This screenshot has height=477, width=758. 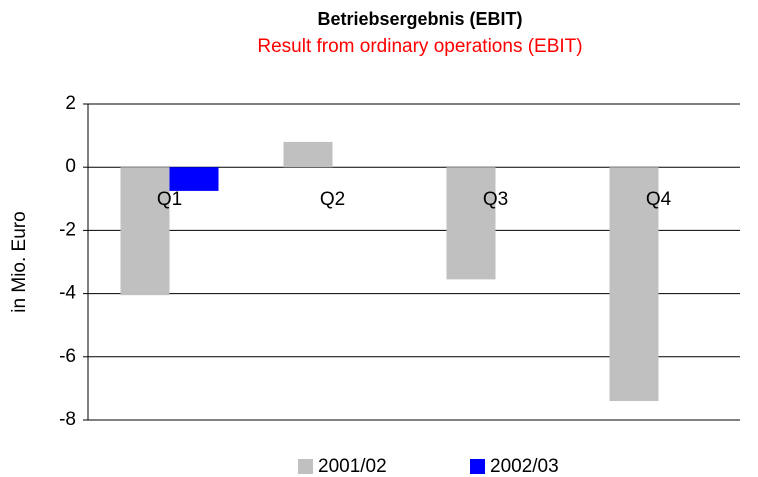 What do you see at coordinates (67, 293) in the screenshot?
I see `y-tick-label: -4` at bounding box center [67, 293].